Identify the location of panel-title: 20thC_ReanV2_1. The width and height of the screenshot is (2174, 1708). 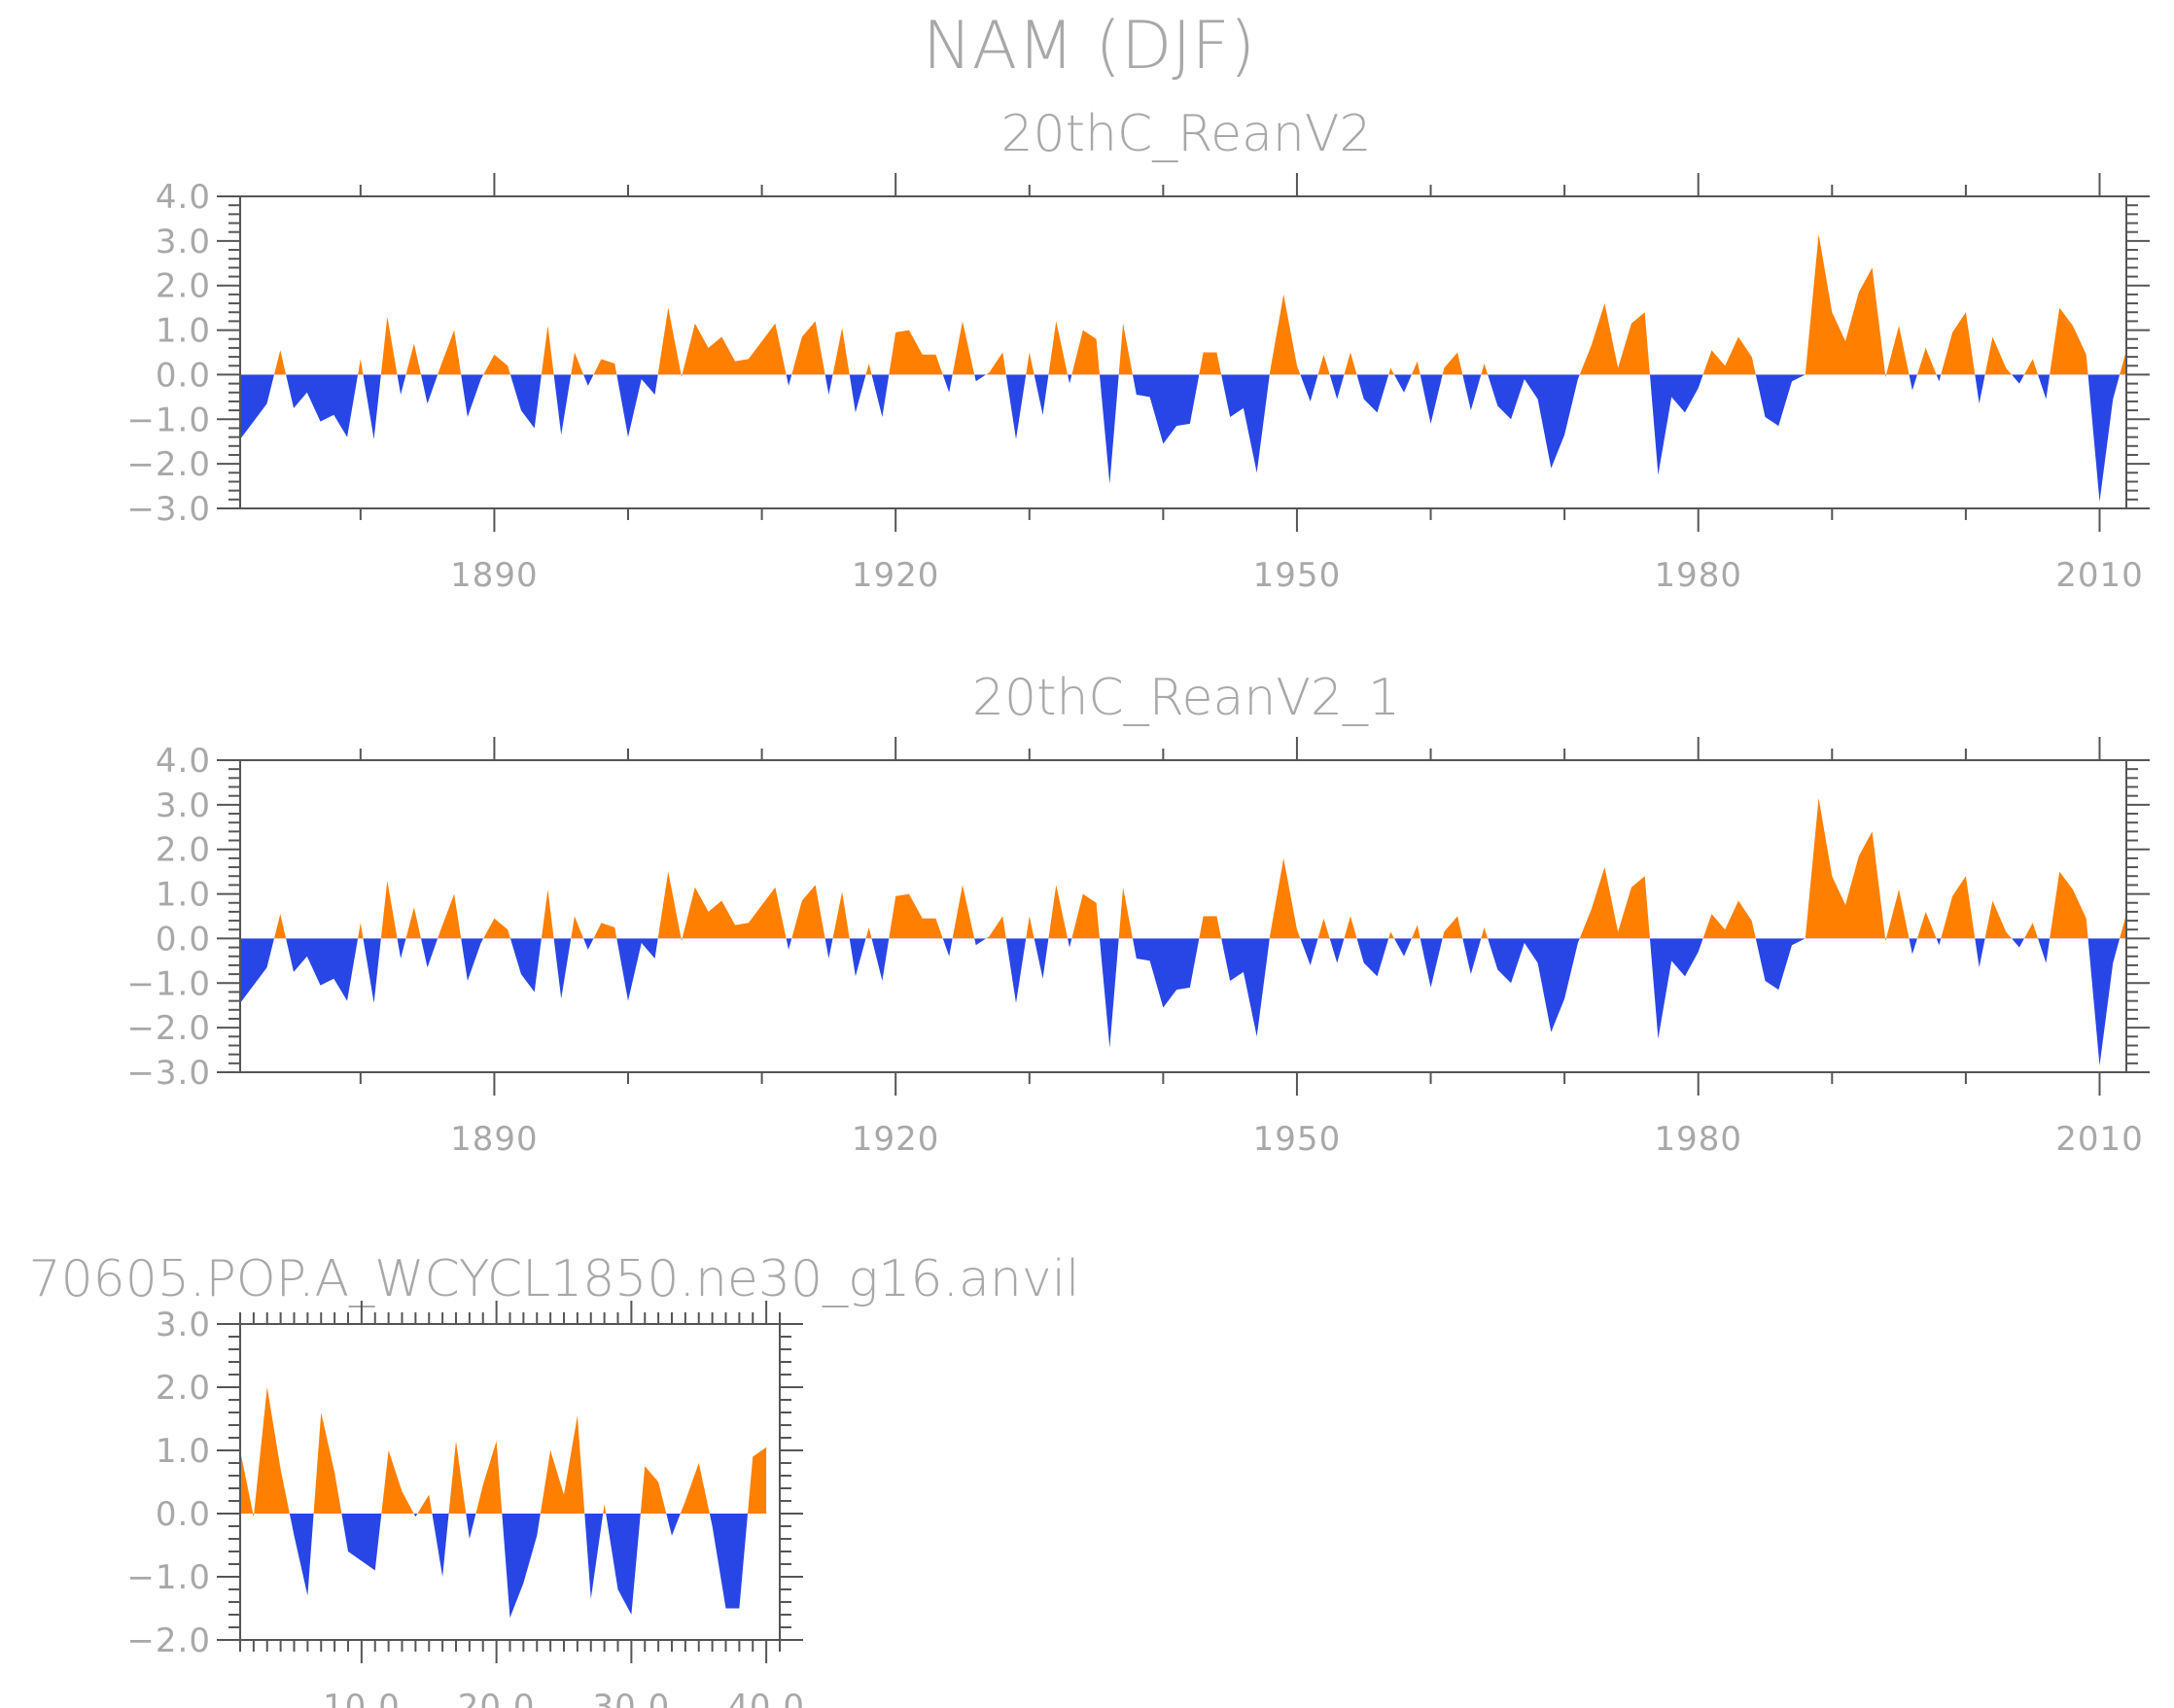
(1186, 698).